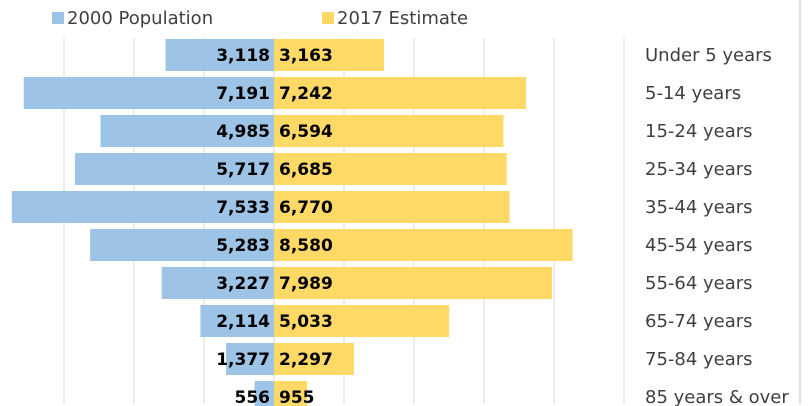  Describe the element at coordinates (243, 322) in the screenshot. I see `data-label-2000-65-74-years: 2,114` at that location.